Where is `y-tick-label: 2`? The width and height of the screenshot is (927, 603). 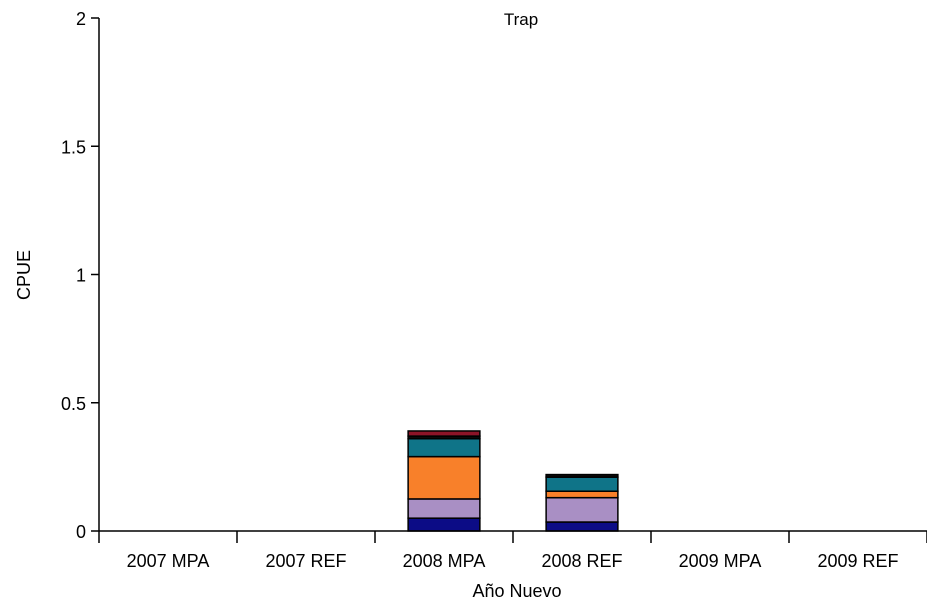
y-tick-label: 2 is located at coordinates (81, 19).